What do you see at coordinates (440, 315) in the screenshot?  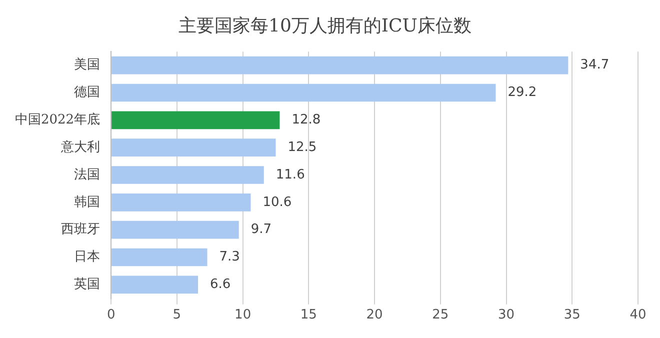 I see `x-tick-label: 25` at bounding box center [440, 315].